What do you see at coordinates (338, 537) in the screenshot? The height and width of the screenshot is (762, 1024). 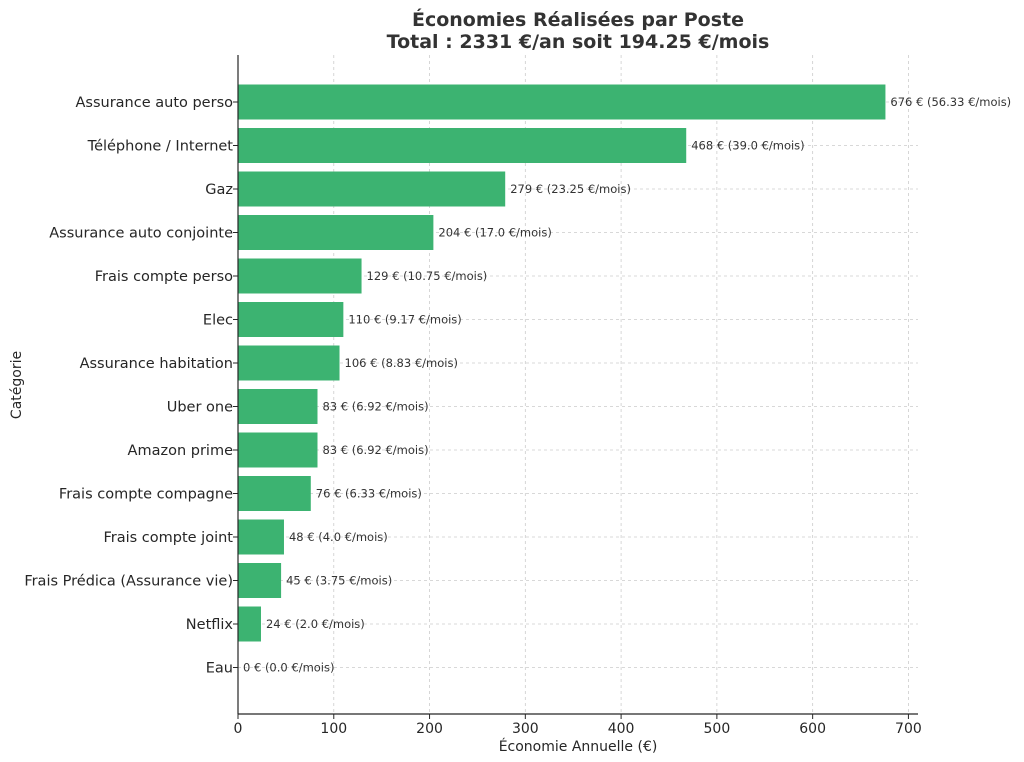 I see `data-label: 48 € (4.0 €/mois)` at bounding box center [338, 537].